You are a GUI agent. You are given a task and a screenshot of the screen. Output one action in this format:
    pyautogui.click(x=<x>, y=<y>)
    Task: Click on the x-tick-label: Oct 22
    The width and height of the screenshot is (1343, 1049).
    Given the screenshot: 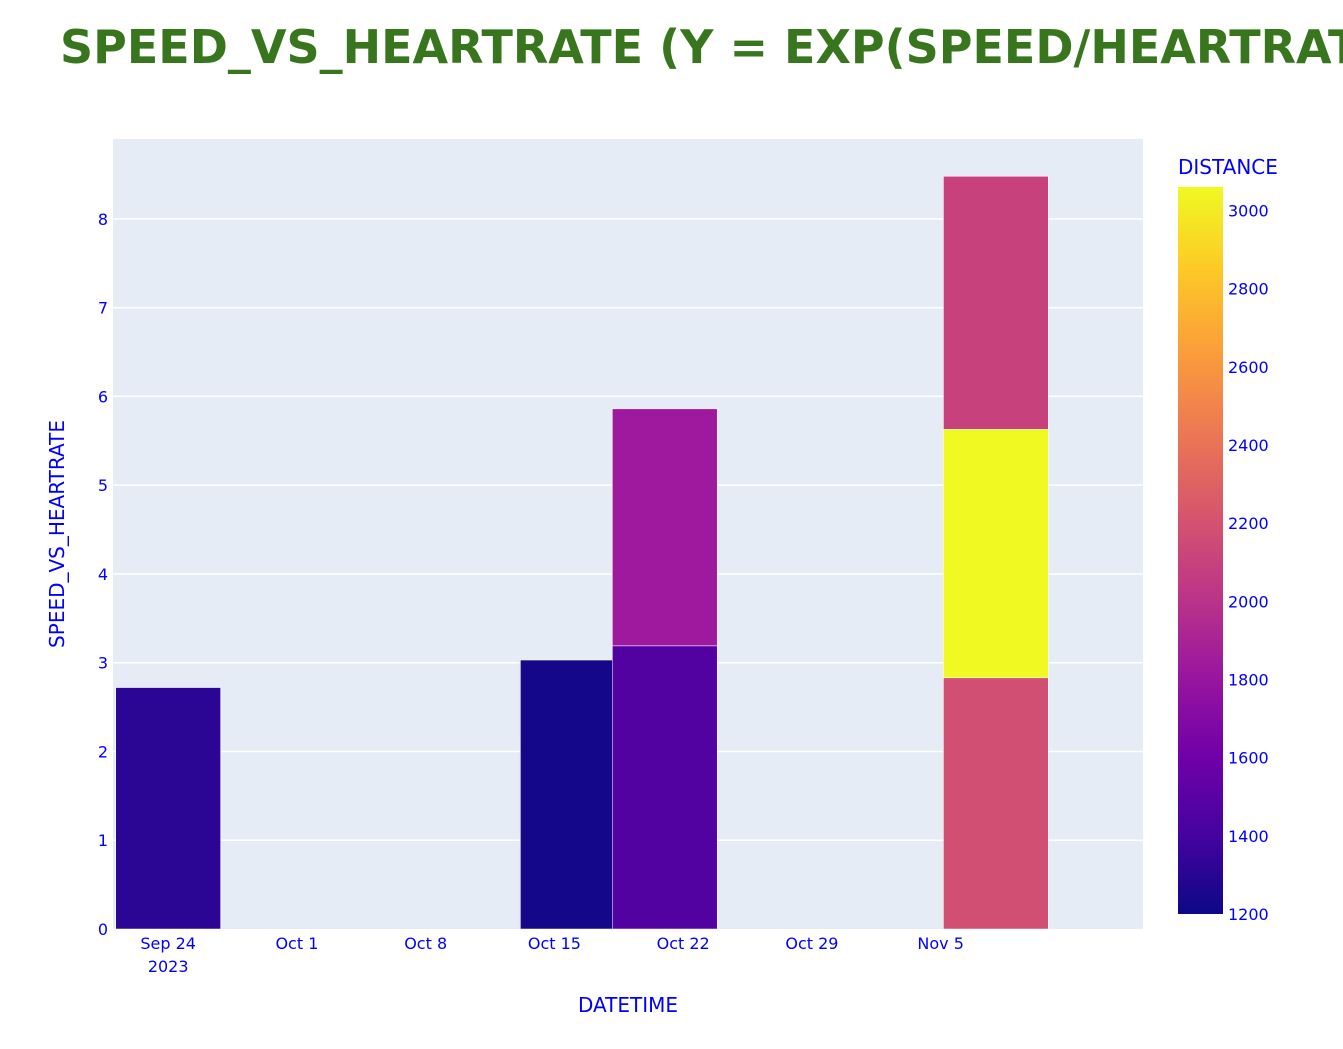 What is the action you would take?
    pyautogui.click(x=683, y=943)
    